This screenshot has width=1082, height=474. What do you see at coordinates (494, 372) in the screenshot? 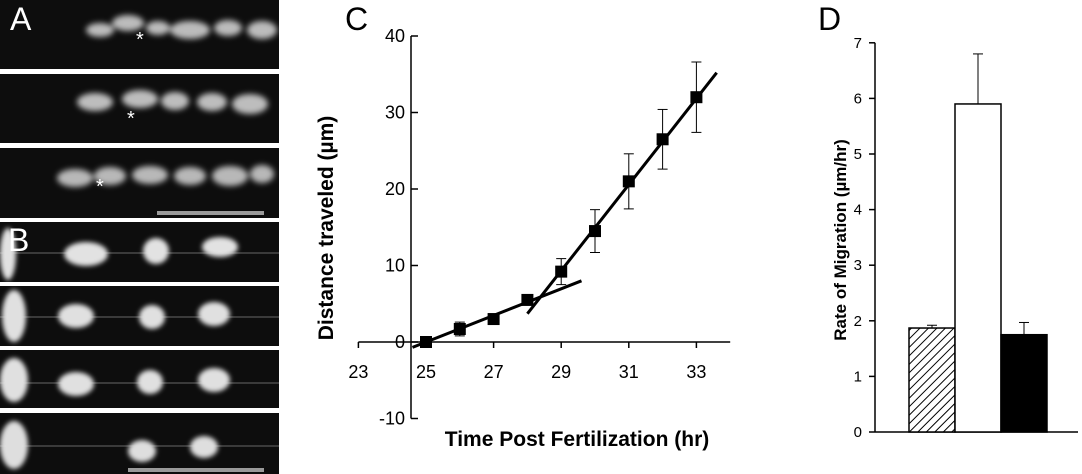
I see `x-tick-label: 27` at bounding box center [494, 372].